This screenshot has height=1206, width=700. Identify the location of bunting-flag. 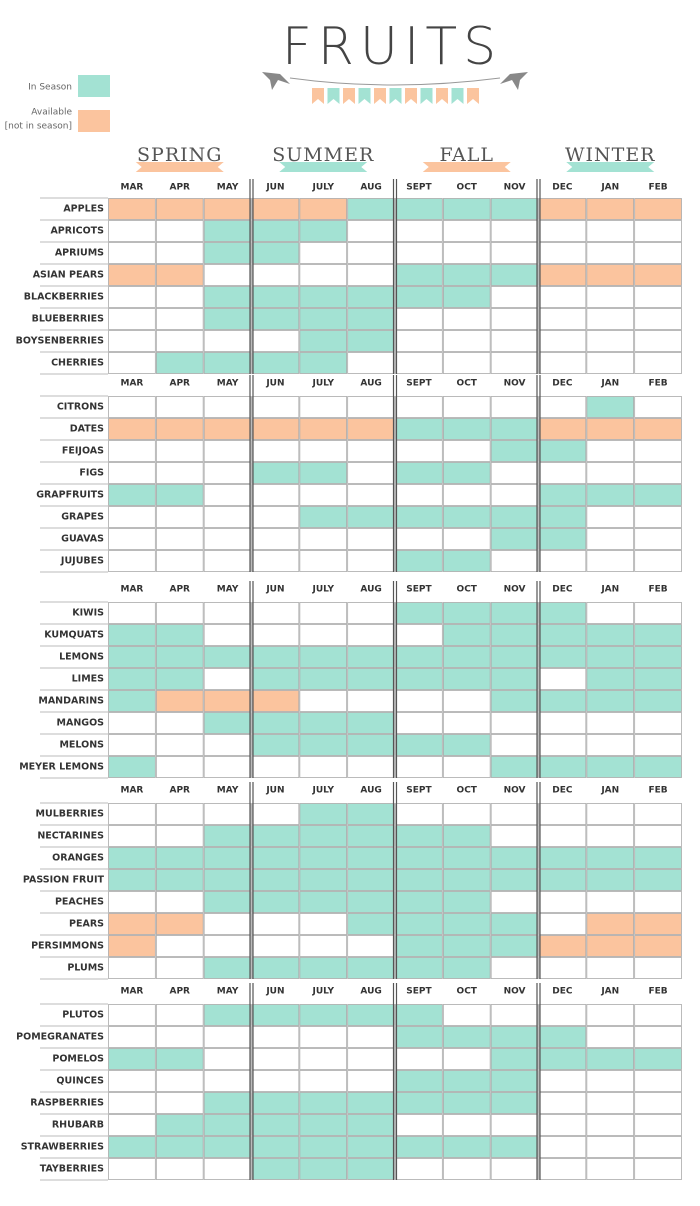
(411, 96).